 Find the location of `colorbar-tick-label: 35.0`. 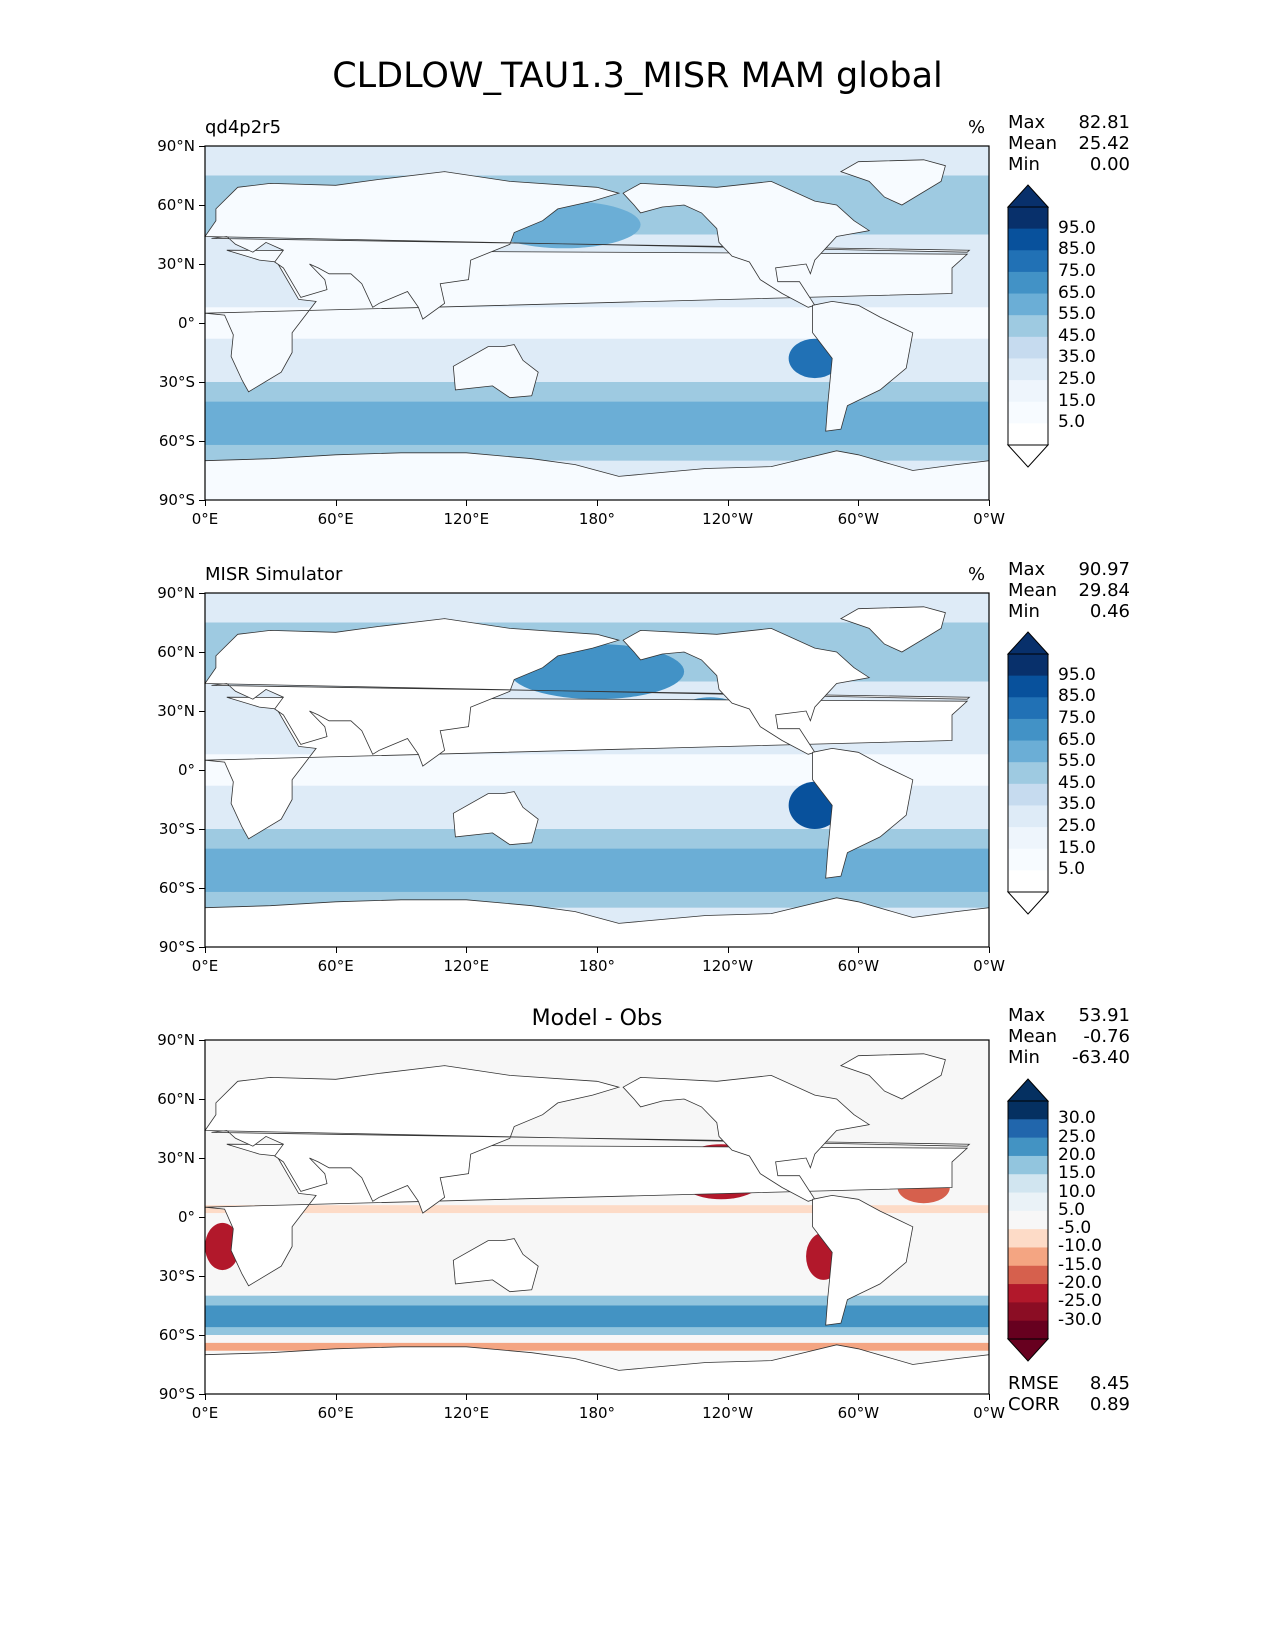

colorbar-tick-label: 35.0 is located at coordinates (1077, 357).